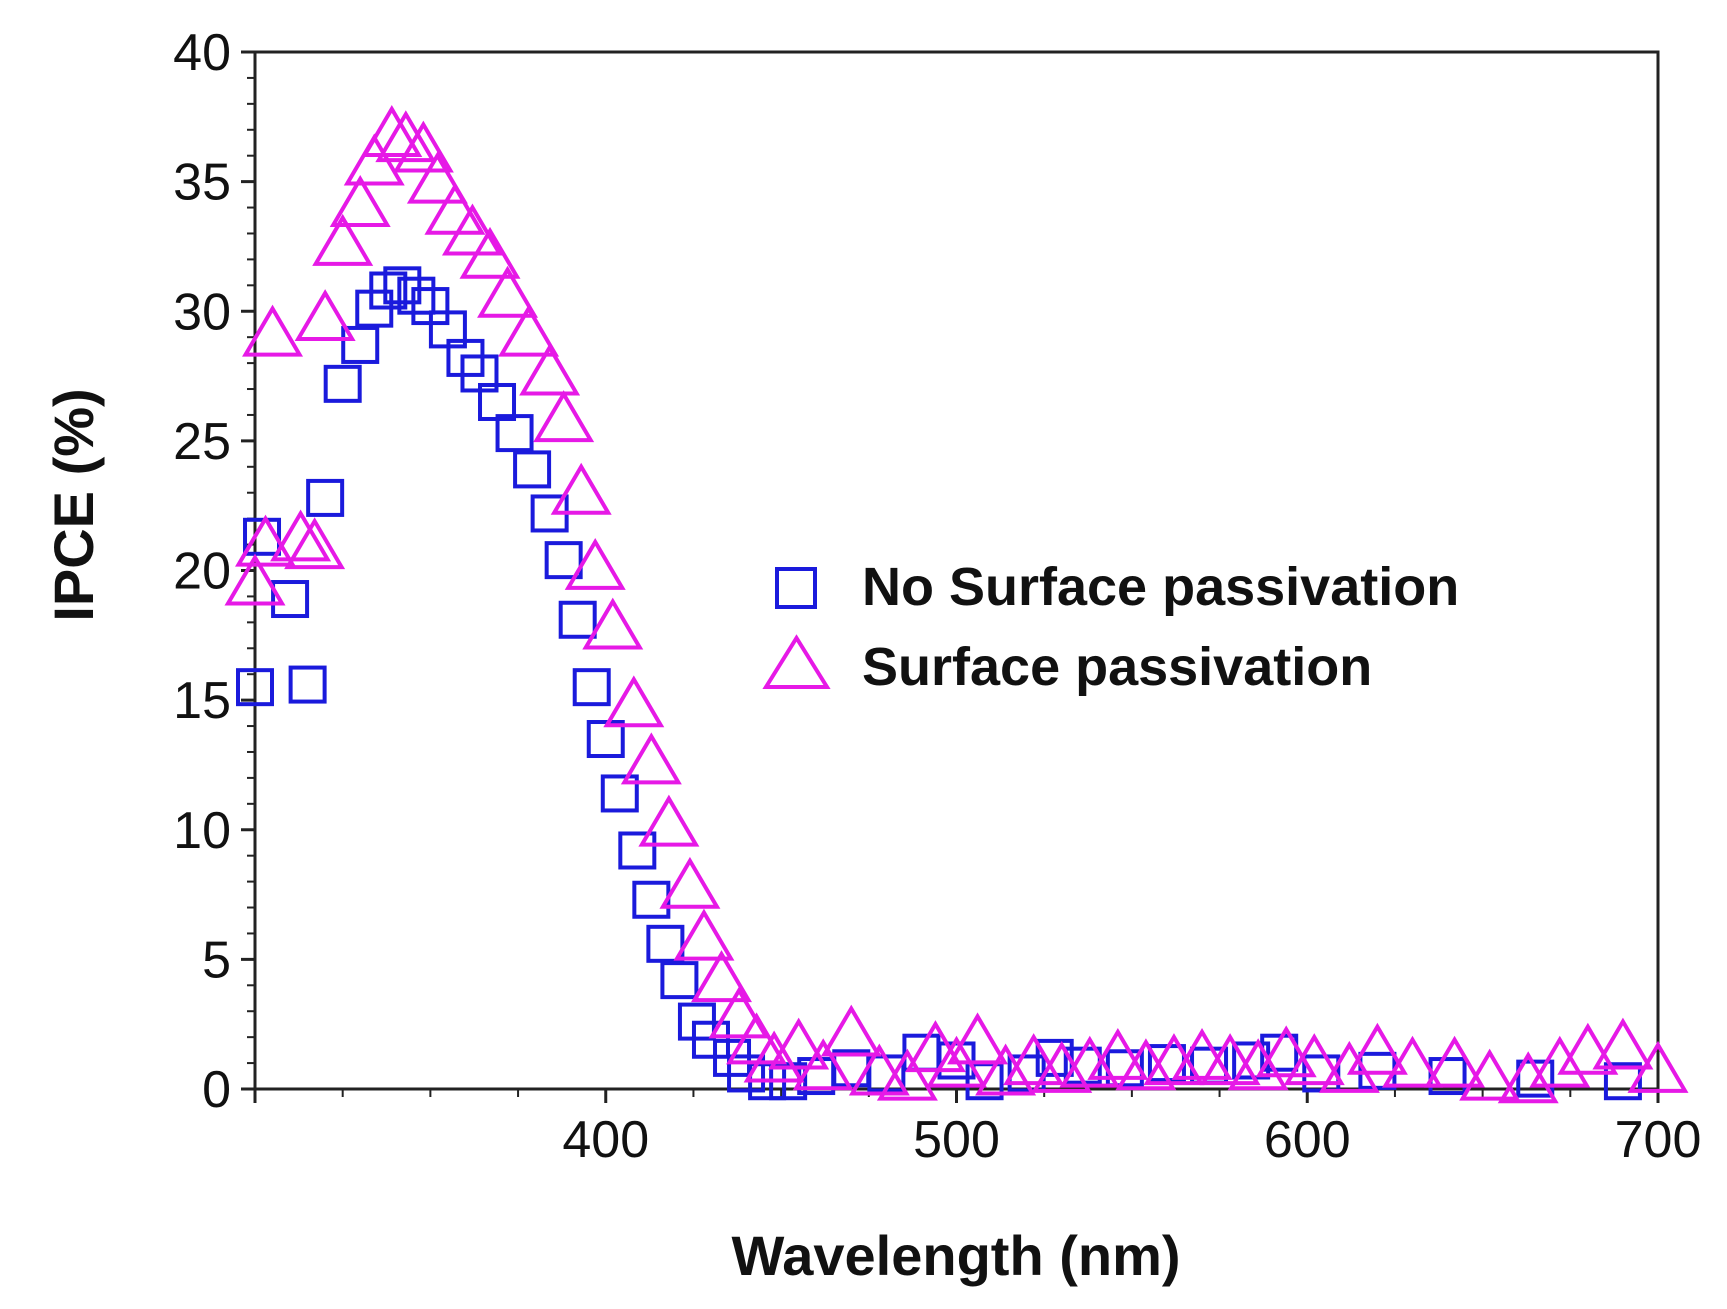 The width and height of the screenshot is (1727, 1309). Describe the element at coordinates (1658, 1140) in the screenshot. I see `x-tick-label: 700` at that location.